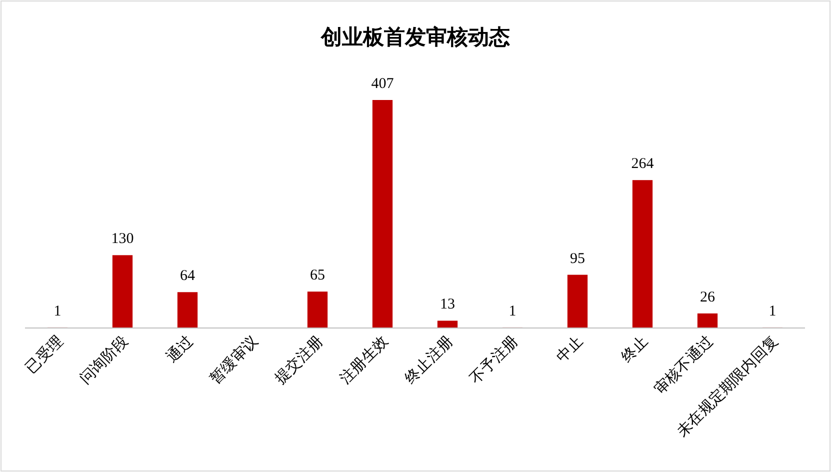  Describe the element at coordinates (708, 297) in the screenshot. I see `data-label: 26` at that location.